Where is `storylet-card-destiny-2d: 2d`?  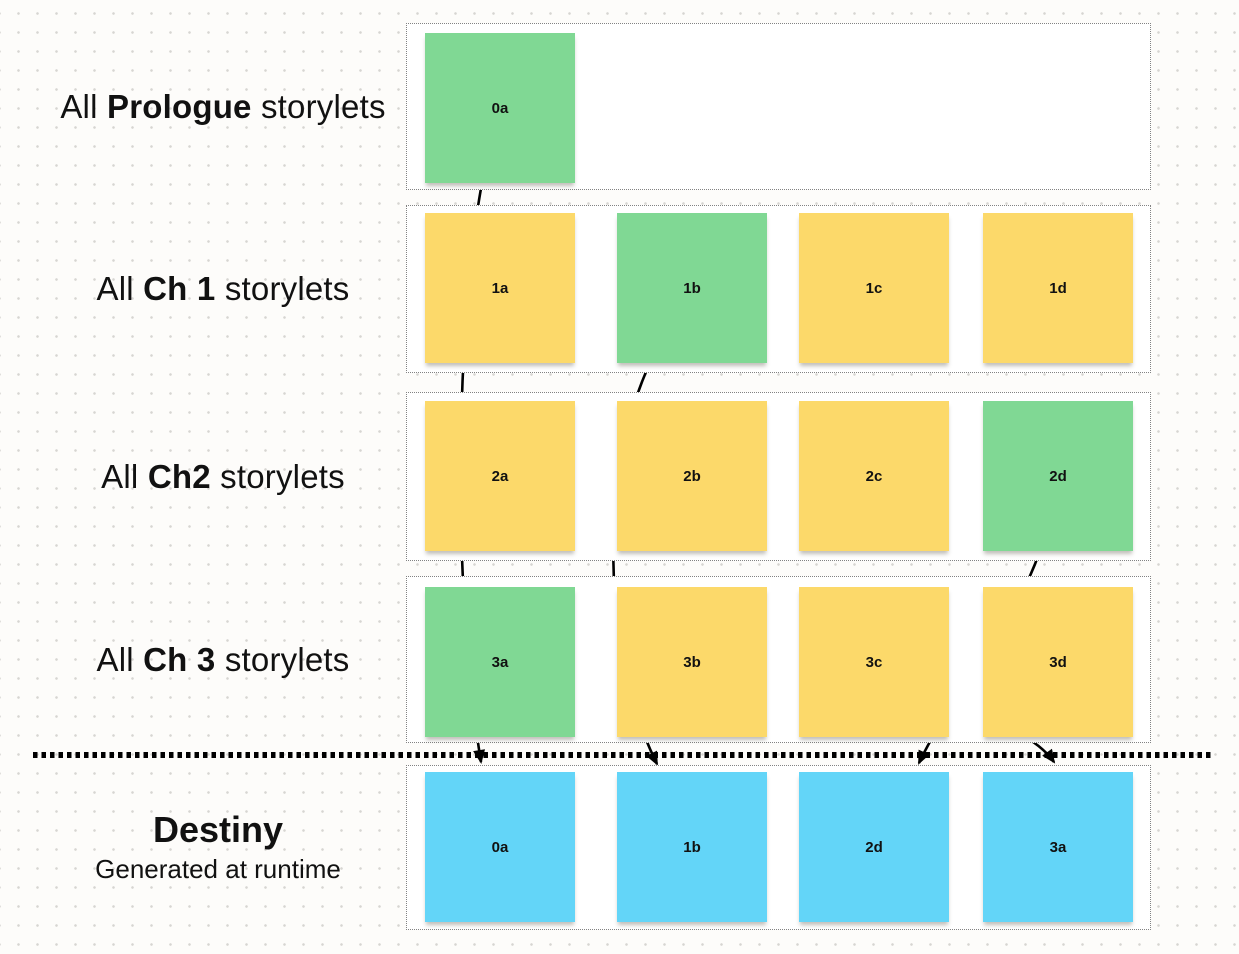 storylet-card-destiny-2d: 2d is located at coordinates (874, 847).